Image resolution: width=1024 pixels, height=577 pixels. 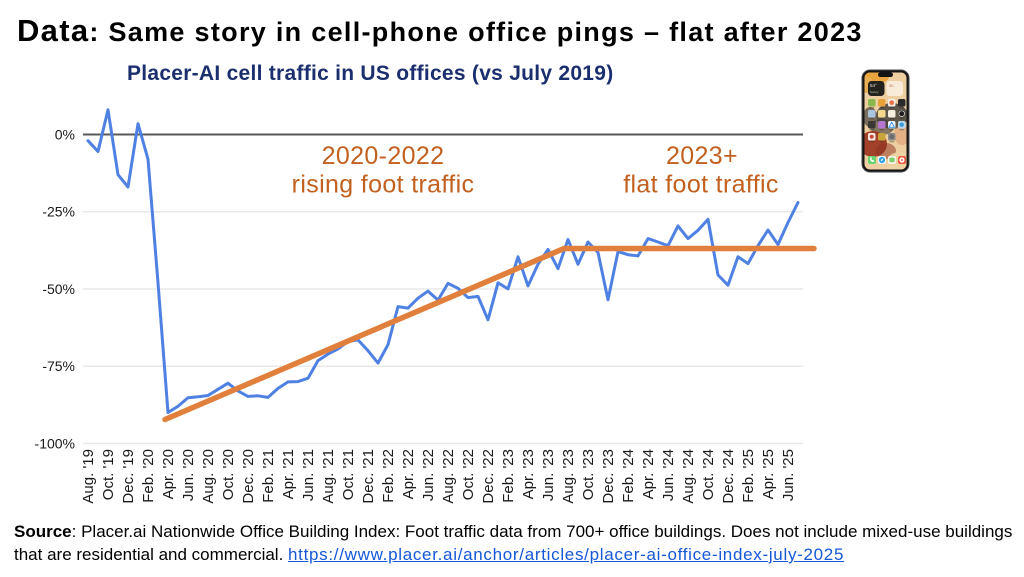 I want to click on svg-text: Oct. '21, so click(x=348, y=474).